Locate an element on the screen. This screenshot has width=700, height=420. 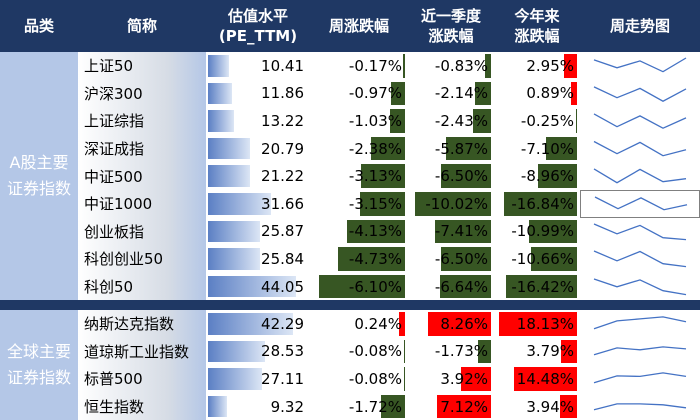
pe-cell: 27.11 is located at coordinates (258, 379).